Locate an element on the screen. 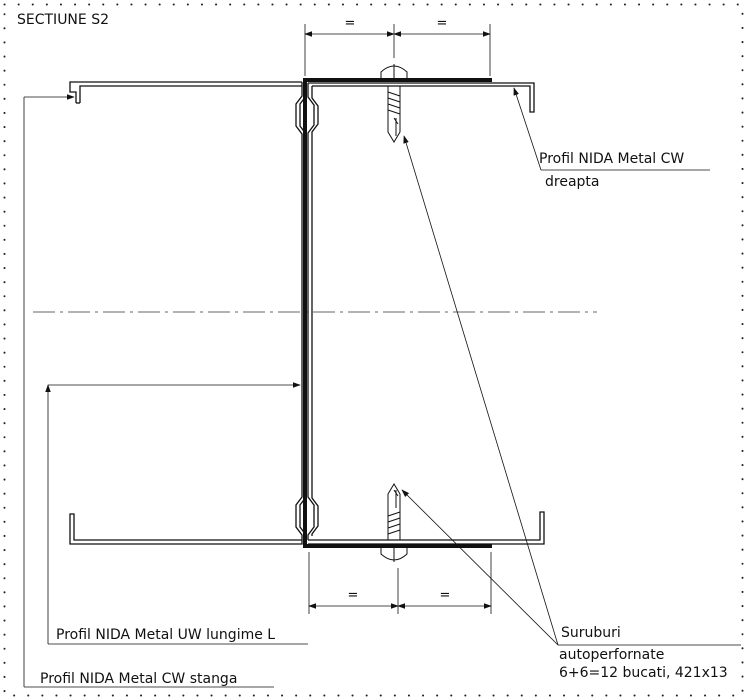  section-title: SECTIUNE S2 is located at coordinates (63, 20).